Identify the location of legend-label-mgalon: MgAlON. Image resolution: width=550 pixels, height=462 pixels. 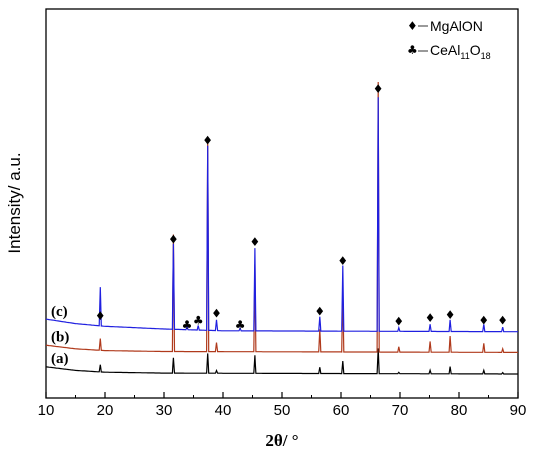
(456, 26).